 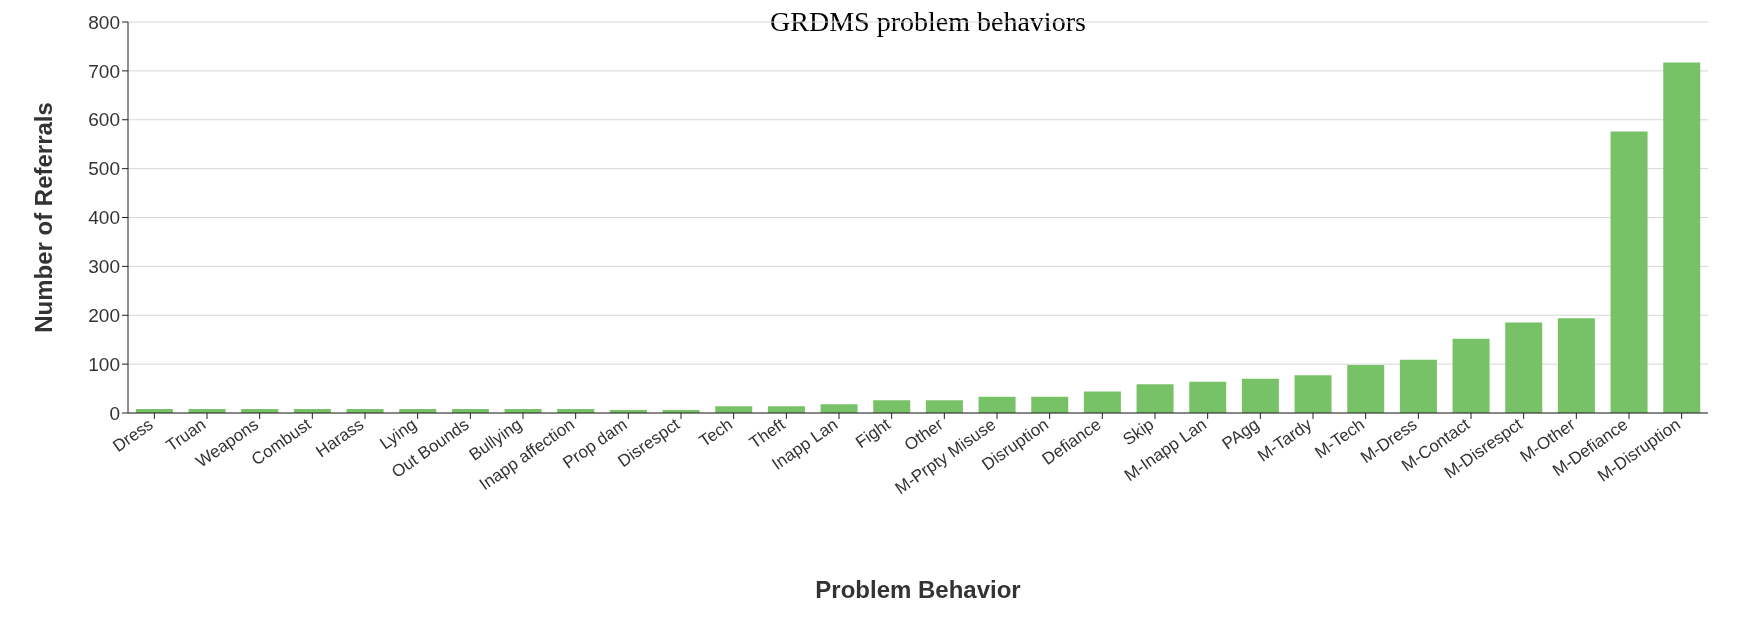 What do you see at coordinates (104, 169) in the screenshot?
I see `y-tick-label: 500` at bounding box center [104, 169].